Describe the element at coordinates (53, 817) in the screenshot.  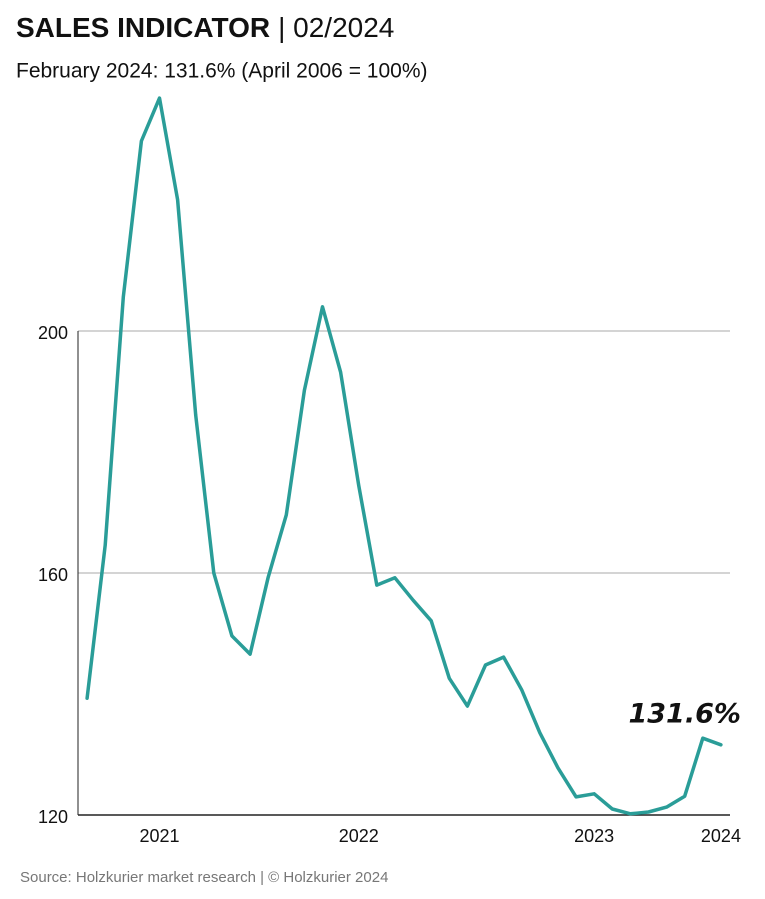
I see `y-tick-label: 120` at that location.